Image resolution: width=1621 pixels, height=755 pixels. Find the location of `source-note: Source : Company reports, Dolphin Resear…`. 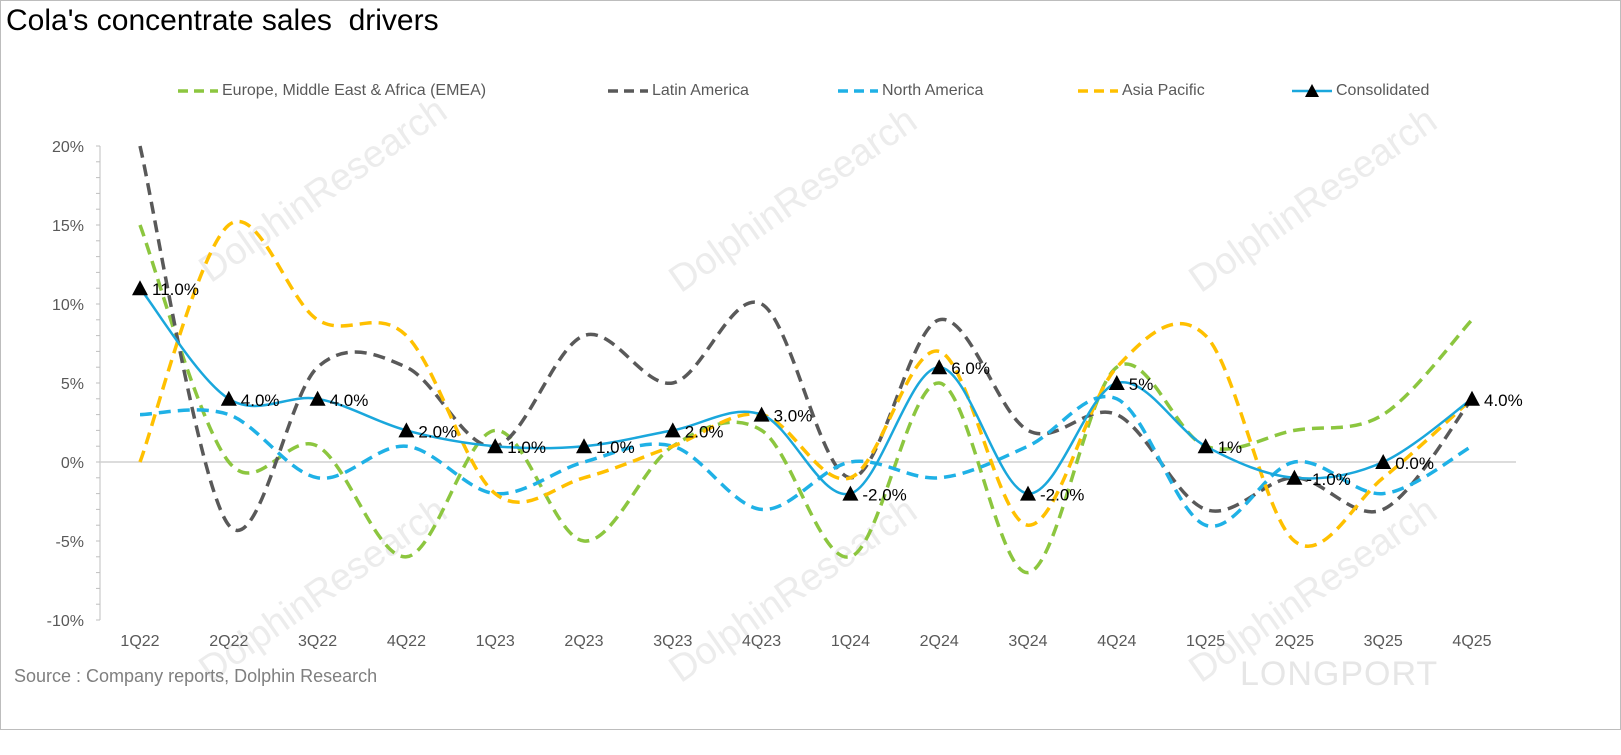

source-note: Source : Company reports, Dolphin Resear… is located at coordinates (196, 676).